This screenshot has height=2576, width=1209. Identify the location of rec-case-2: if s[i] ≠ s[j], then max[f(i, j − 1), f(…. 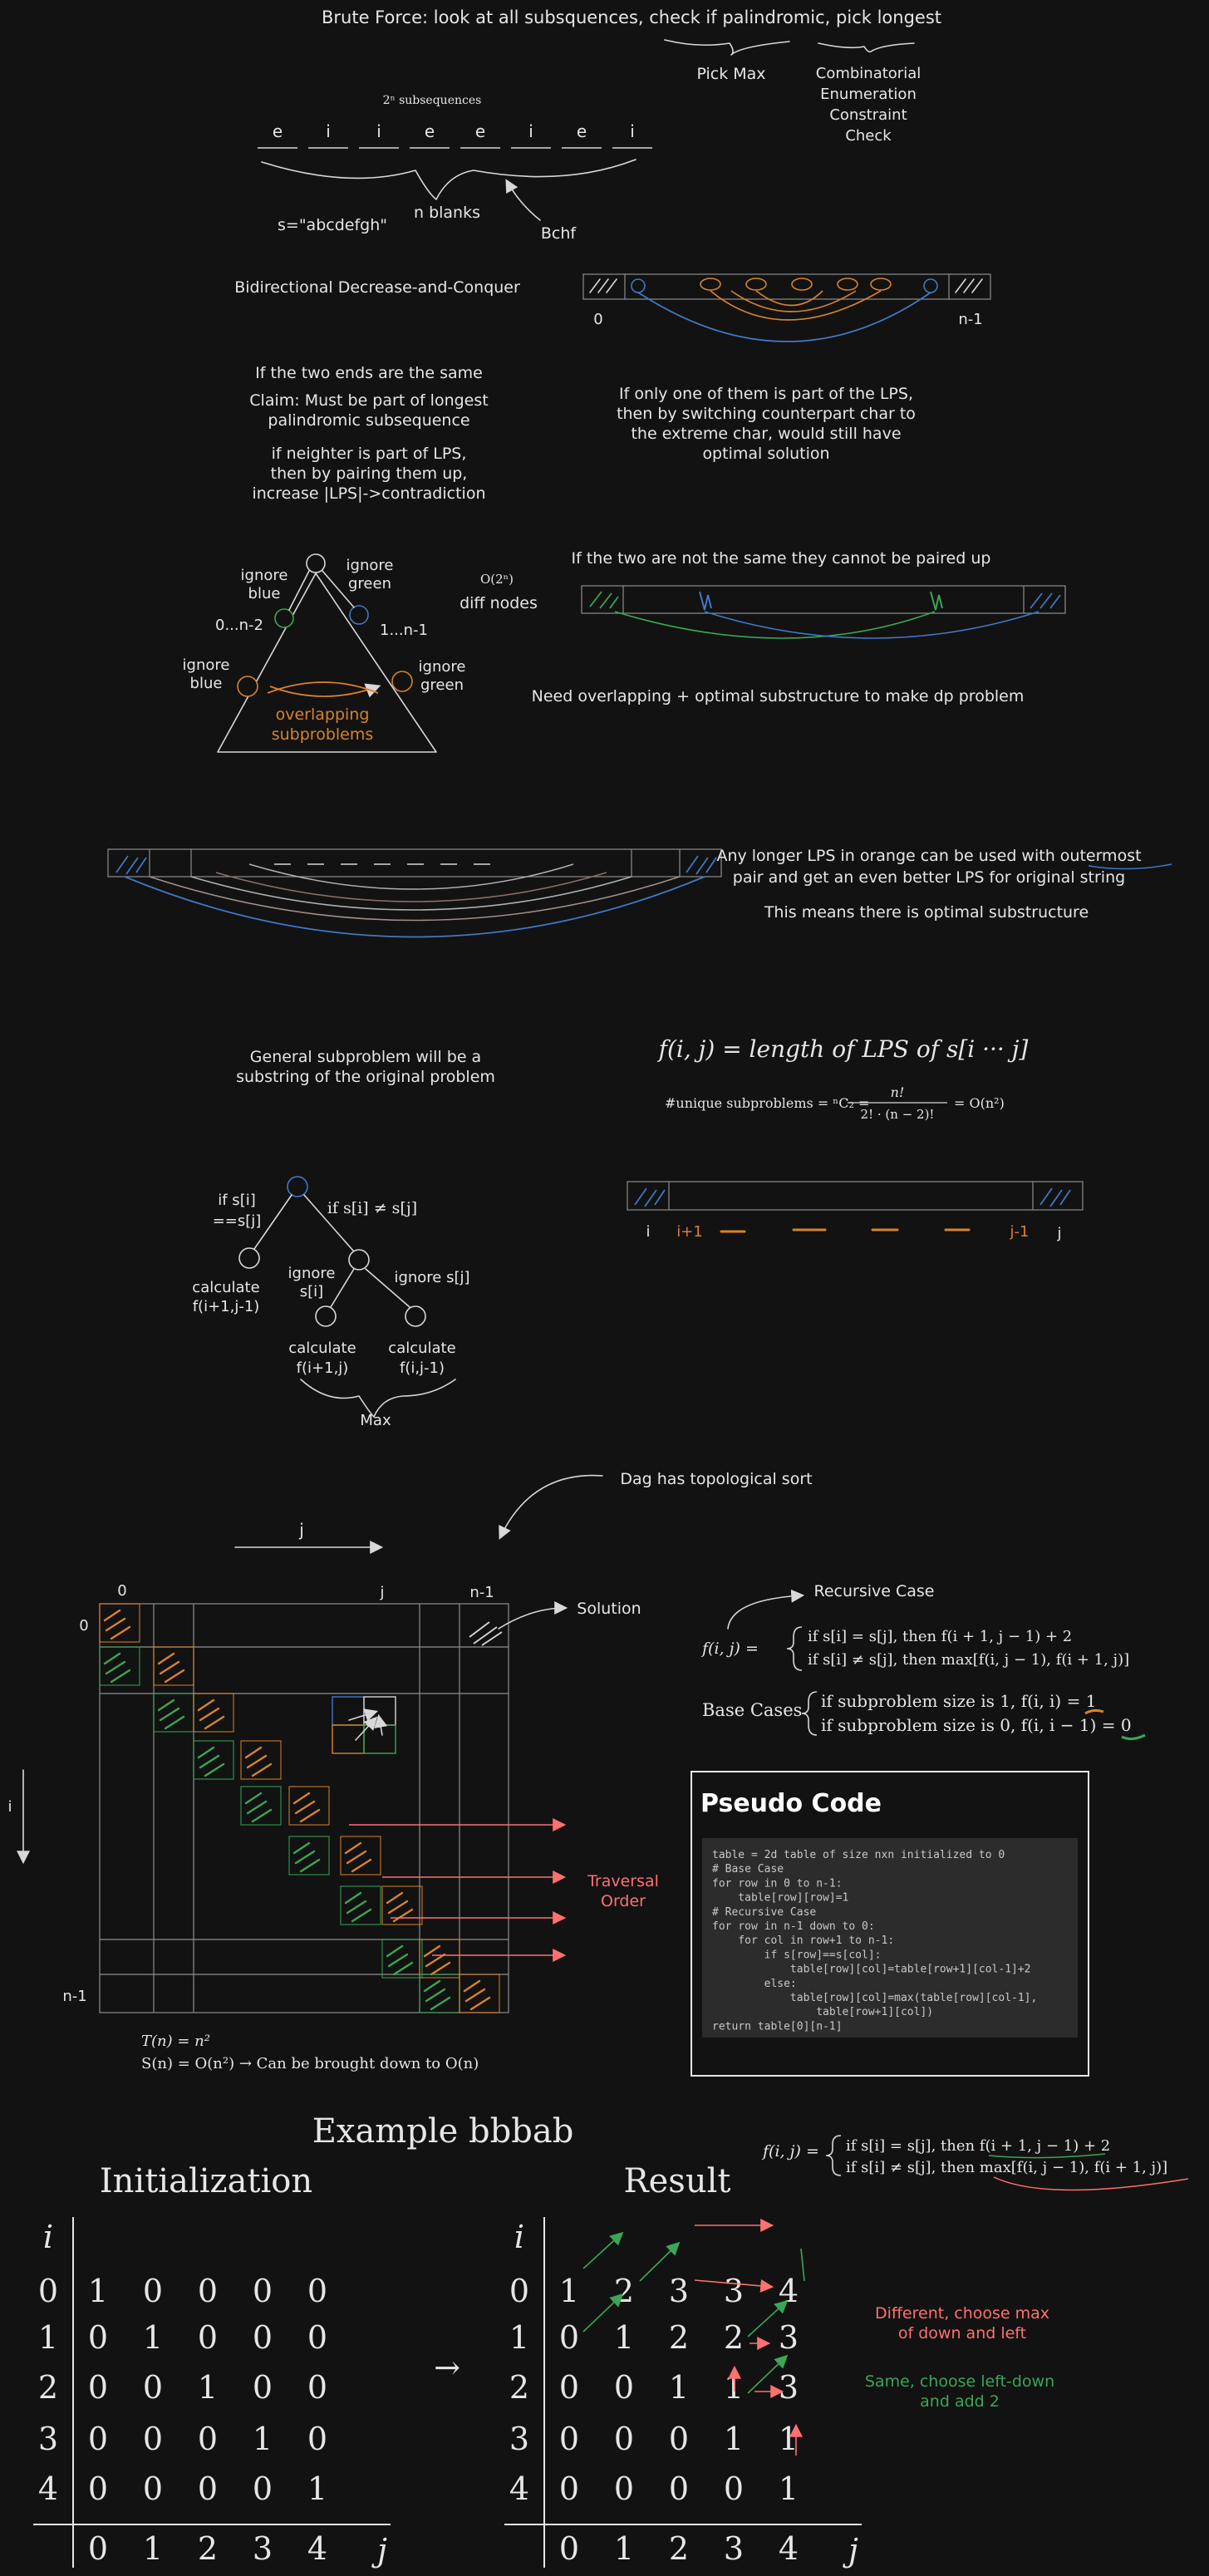
(968, 1660).